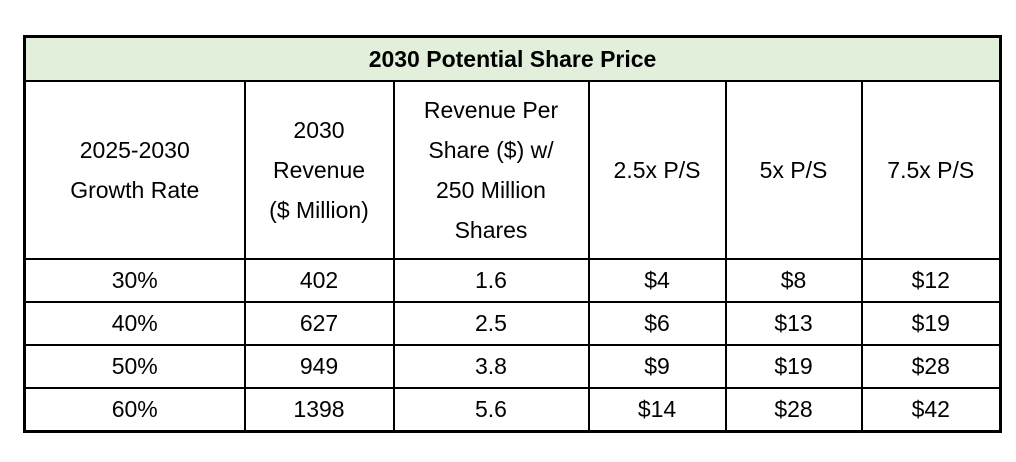  Describe the element at coordinates (657, 410) in the screenshot. I see `table-cell: $14` at that location.